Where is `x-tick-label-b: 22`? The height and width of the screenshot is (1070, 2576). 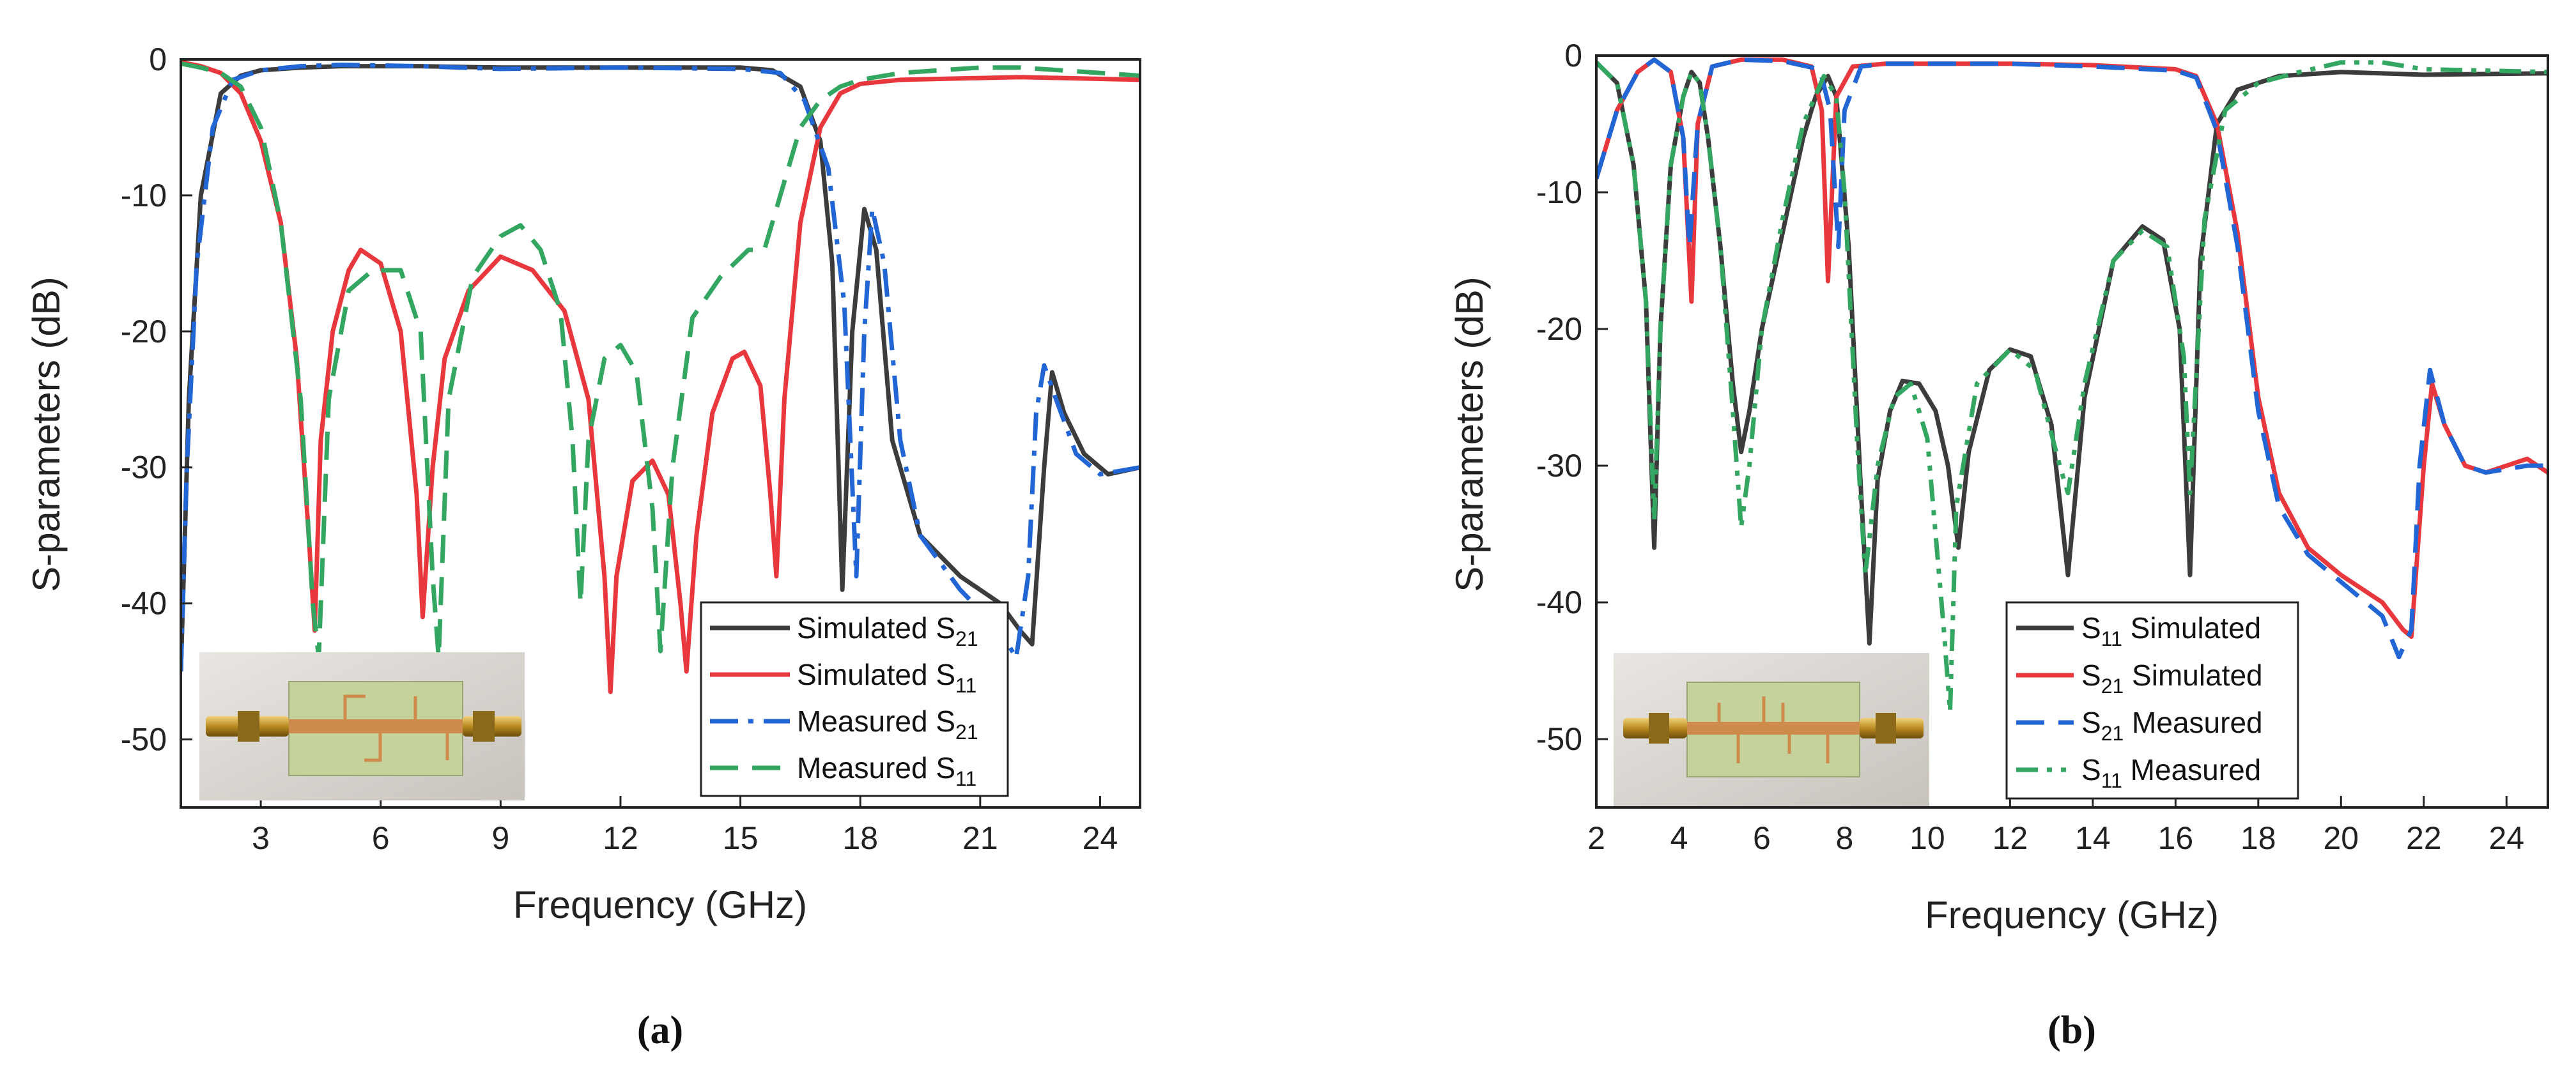
x-tick-label-b: 22 is located at coordinates (2424, 838).